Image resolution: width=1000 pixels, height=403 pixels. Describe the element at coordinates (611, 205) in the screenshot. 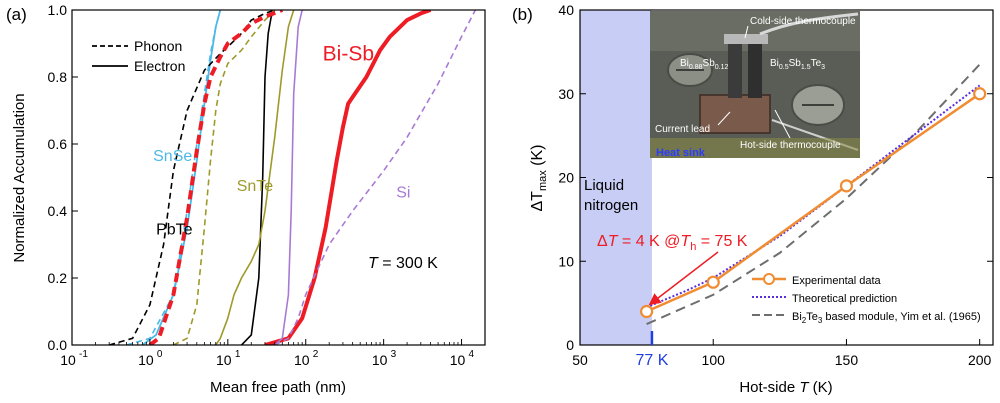

I see `liquid-nitrogen-label-2: nitrogen` at that location.